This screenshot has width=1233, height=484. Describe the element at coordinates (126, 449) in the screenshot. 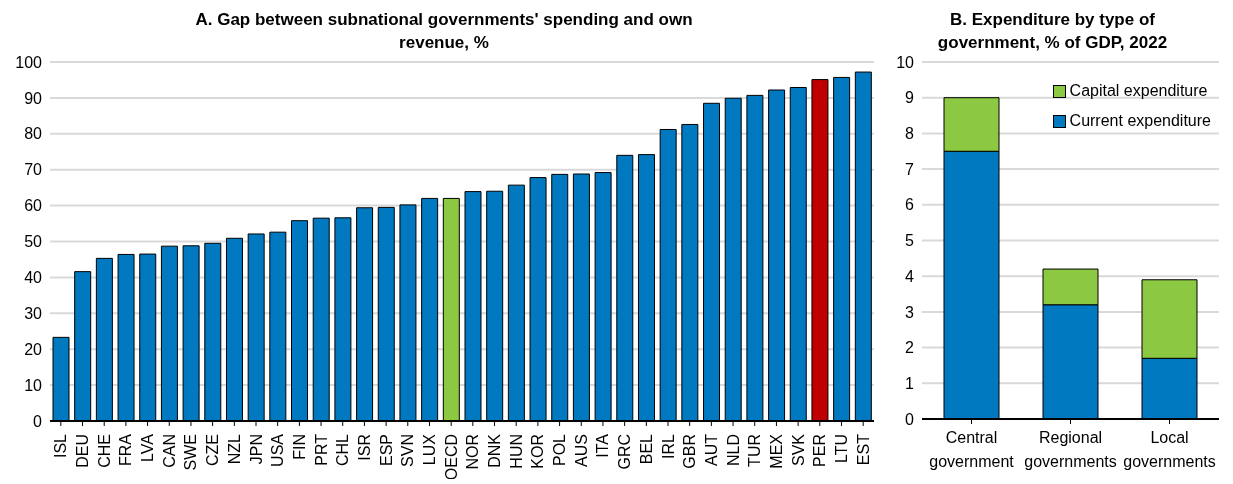

I see `x-tick-label: FRA` at that location.